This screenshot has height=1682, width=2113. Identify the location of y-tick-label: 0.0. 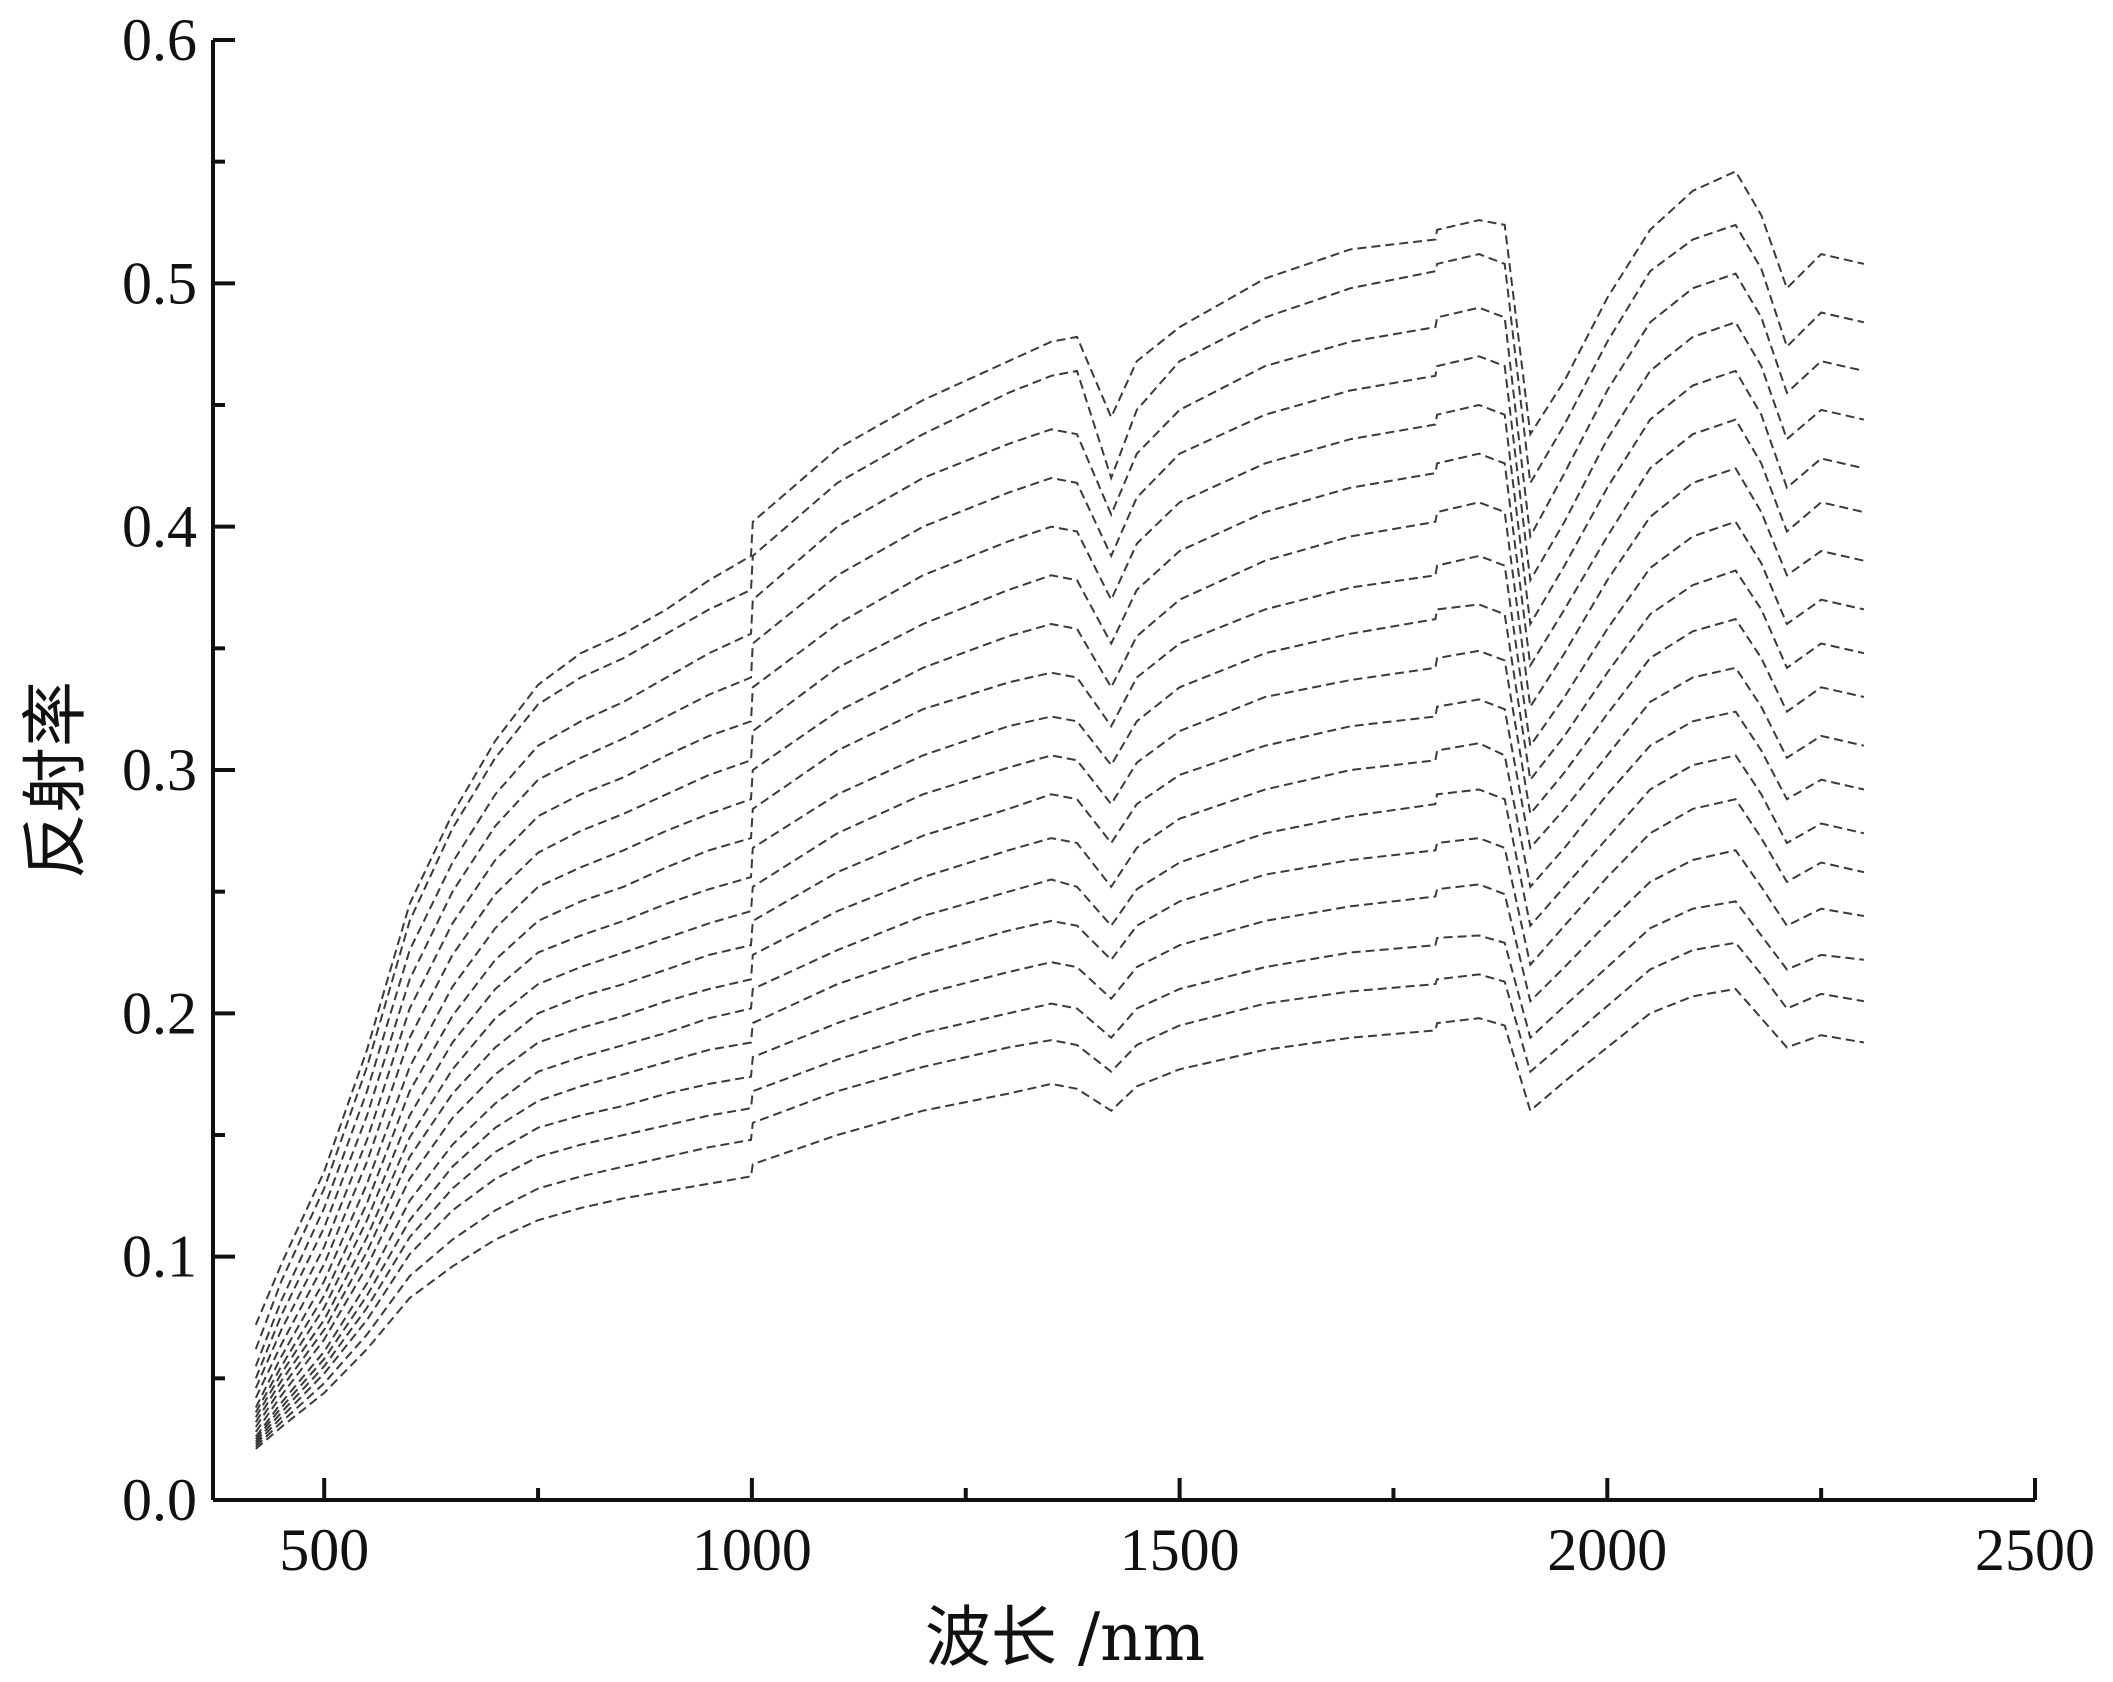
(159, 1500).